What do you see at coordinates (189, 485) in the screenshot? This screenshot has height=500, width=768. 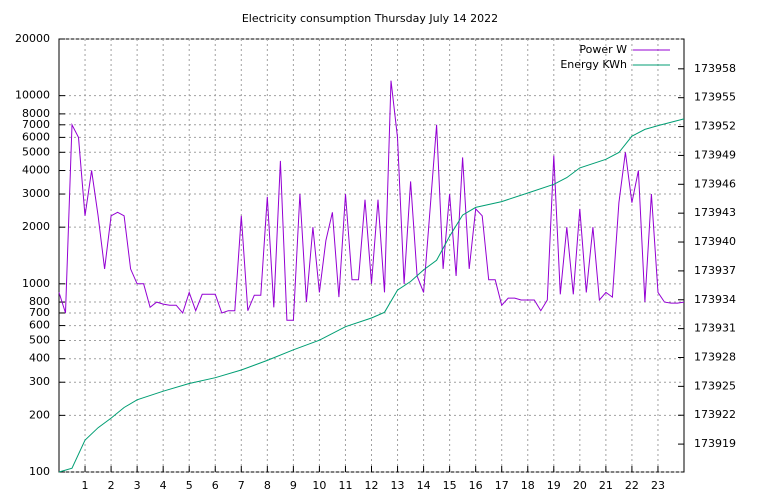 I see `x-tick-label: 5` at bounding box center [189, 485].